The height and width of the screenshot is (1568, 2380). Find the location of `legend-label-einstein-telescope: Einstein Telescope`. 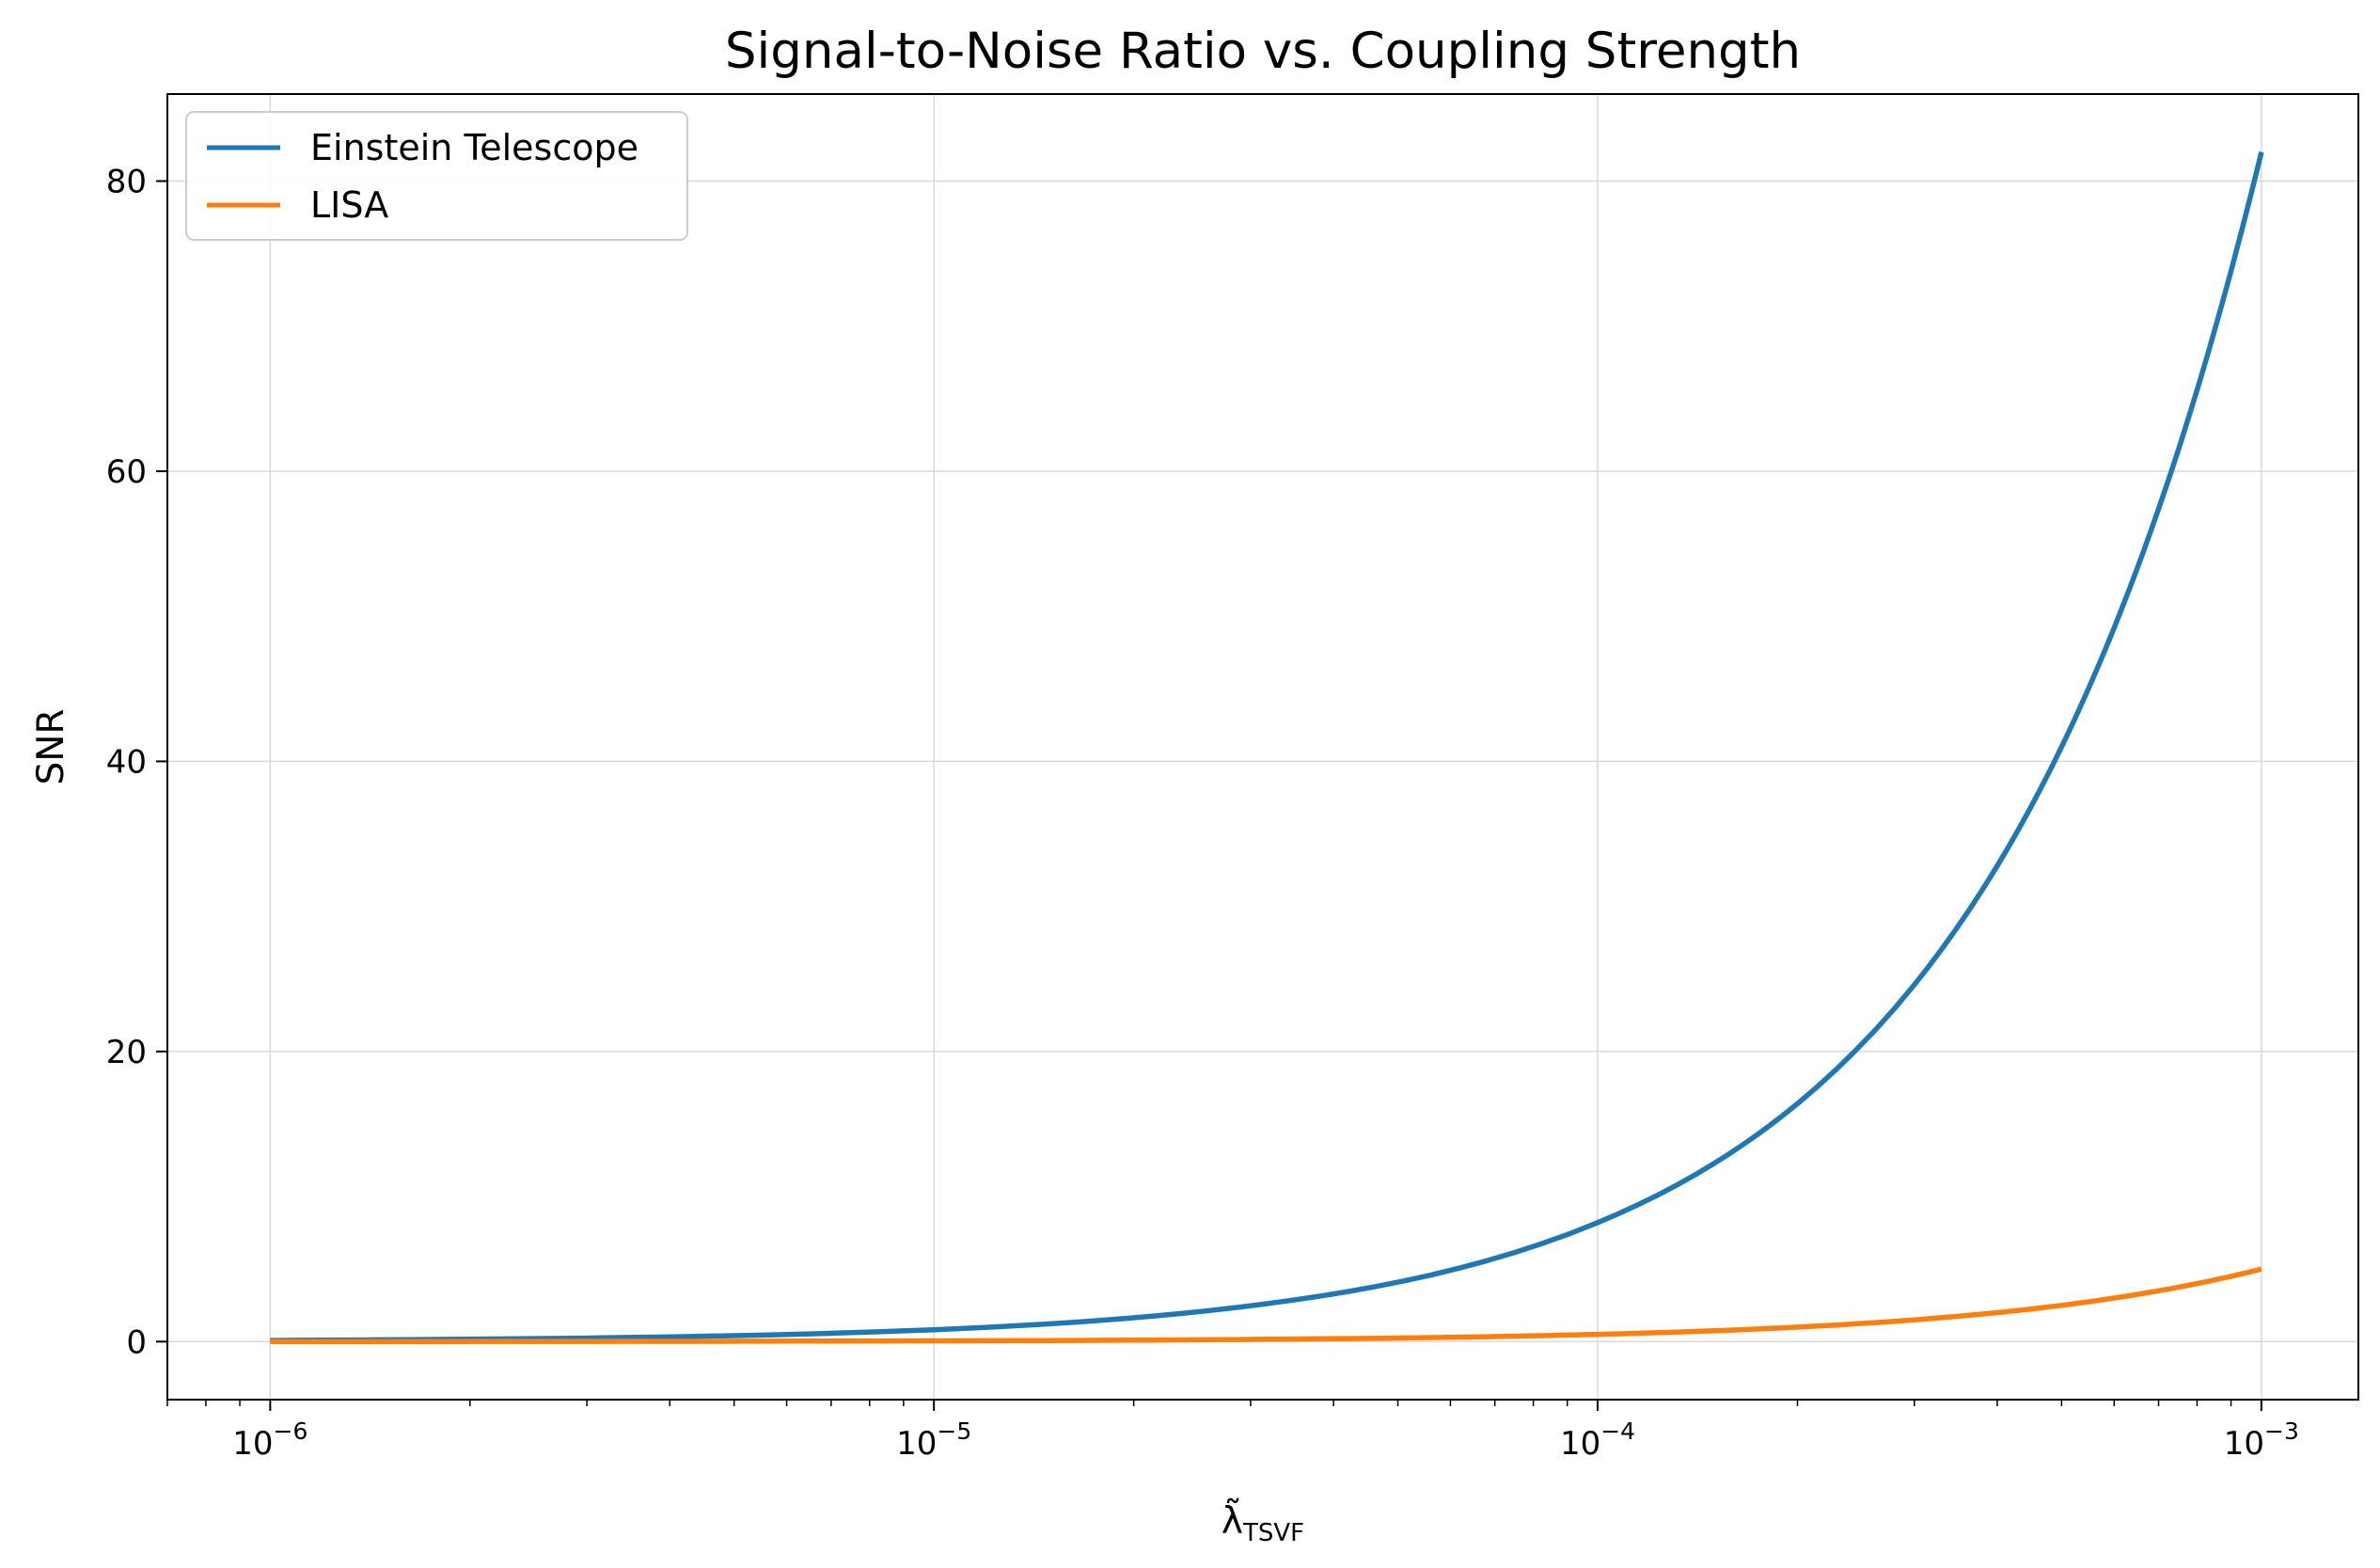

legend-label-einstein-telescope: Einstein Telescope is located at coordinates (474, 147).